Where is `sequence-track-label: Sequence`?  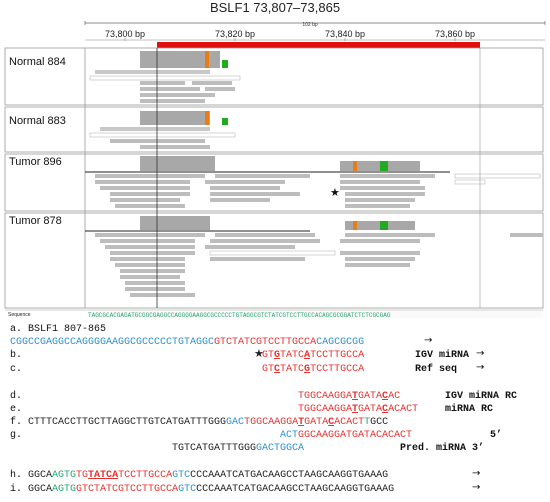 sequence-track-label: Sequence is located at coordinates (19, 315).